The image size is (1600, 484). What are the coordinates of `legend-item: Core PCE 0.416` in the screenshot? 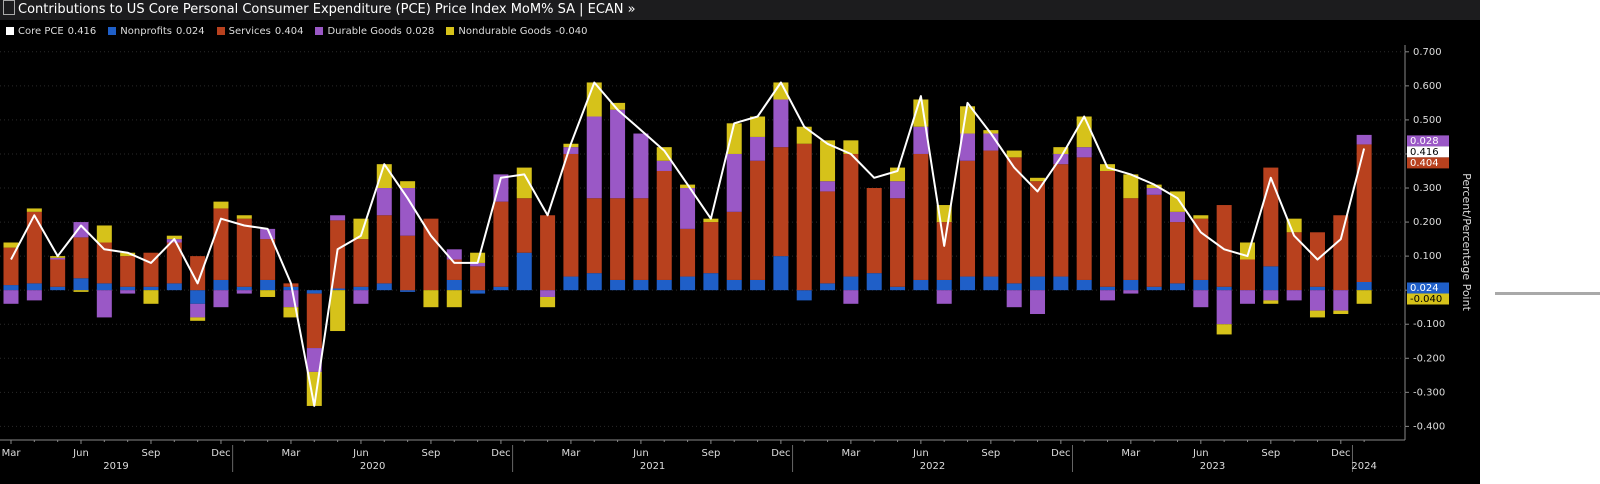 It's located at (51, 31).